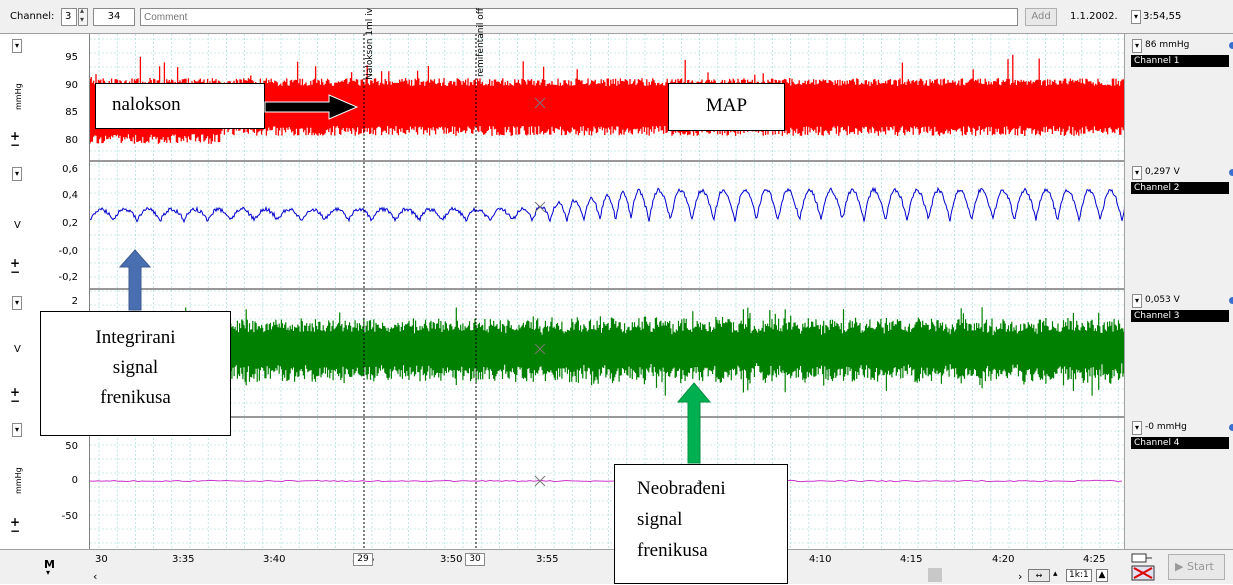 Image resolution: width=1233 pixels, height=585 pixels. What do you see at coordinates (1180, 188) in the screenshot?
I see `channel2-name: Channel 2` at bounding box center [1180, 188].